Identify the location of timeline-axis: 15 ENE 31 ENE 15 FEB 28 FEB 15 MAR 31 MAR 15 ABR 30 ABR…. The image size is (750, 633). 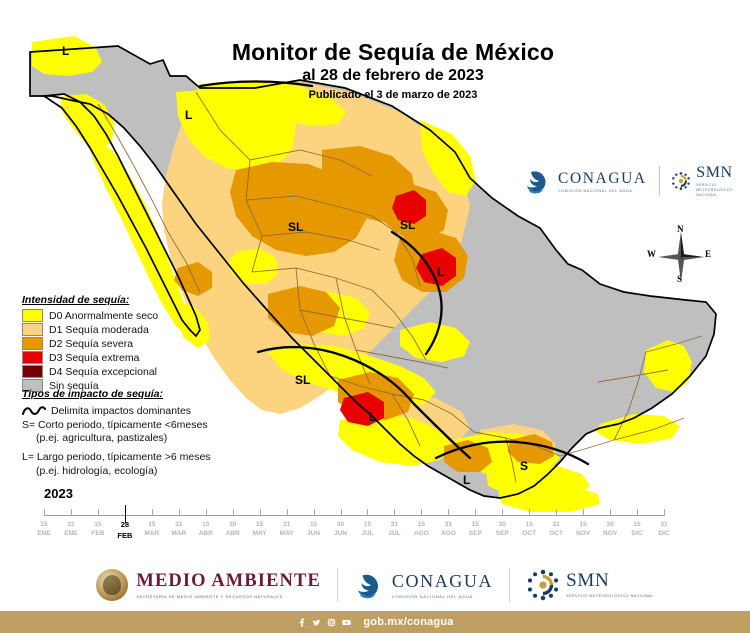
(353, 525).